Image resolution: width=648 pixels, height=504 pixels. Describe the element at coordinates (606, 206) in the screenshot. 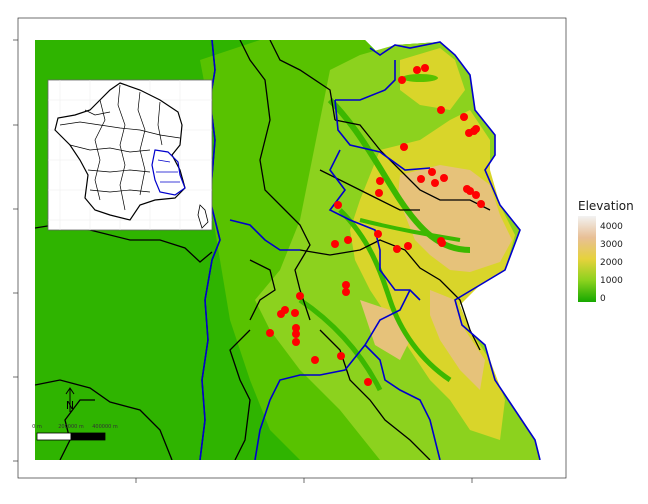

I see `legend-title: Elevation` at that location.